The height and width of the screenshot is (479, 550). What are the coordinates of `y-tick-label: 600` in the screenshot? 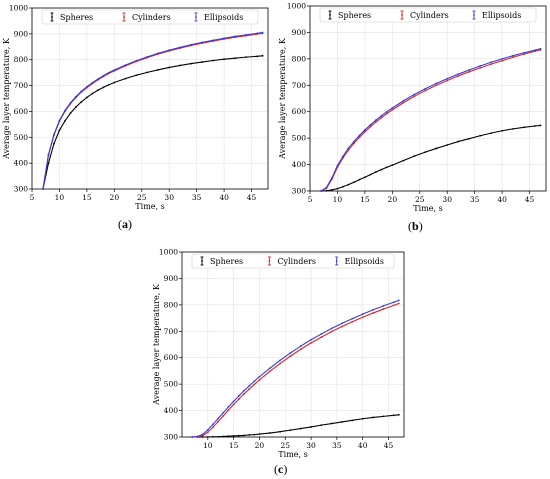 It's located at (21, 111).